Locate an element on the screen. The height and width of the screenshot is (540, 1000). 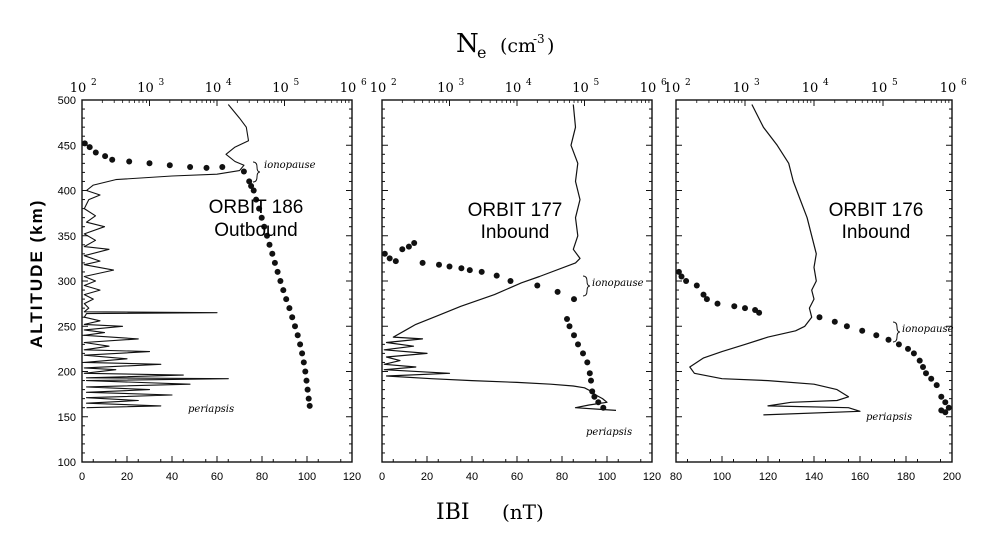
altitude-tick-label: 400 is located at coordinates (67, 192).